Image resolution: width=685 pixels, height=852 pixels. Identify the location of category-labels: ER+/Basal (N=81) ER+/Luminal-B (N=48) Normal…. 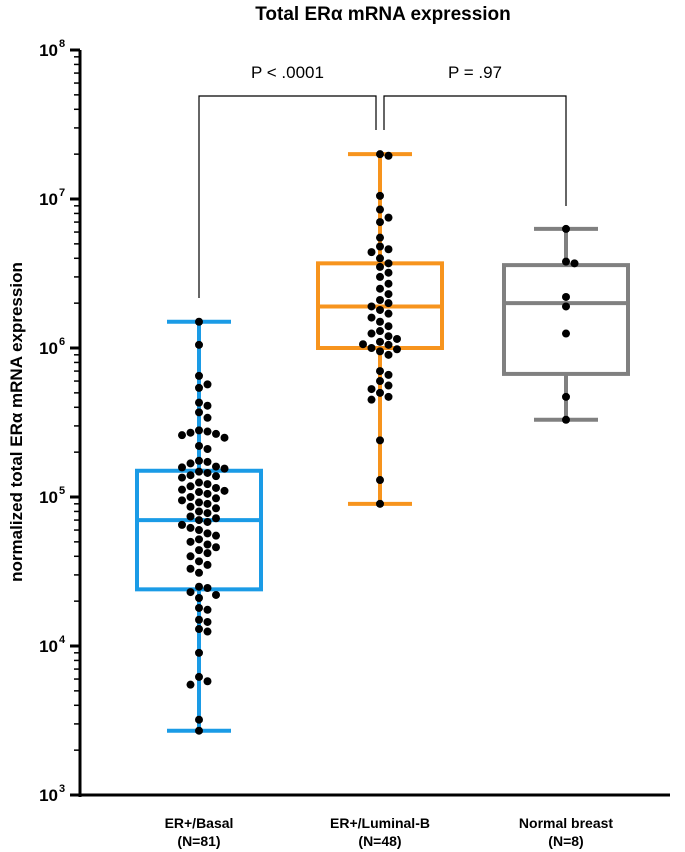
(389, 832).